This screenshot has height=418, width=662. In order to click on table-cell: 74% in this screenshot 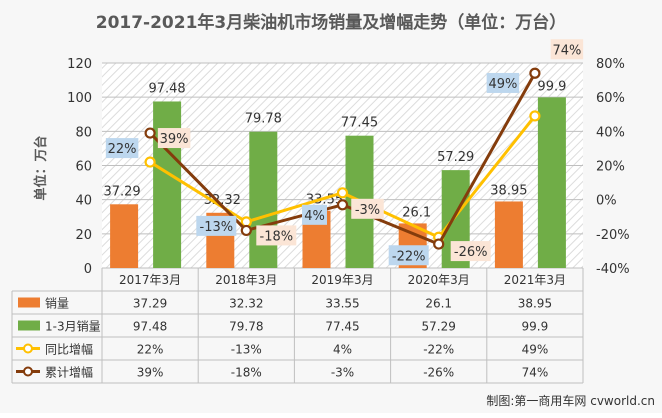, I will do `click(535, 373)`.